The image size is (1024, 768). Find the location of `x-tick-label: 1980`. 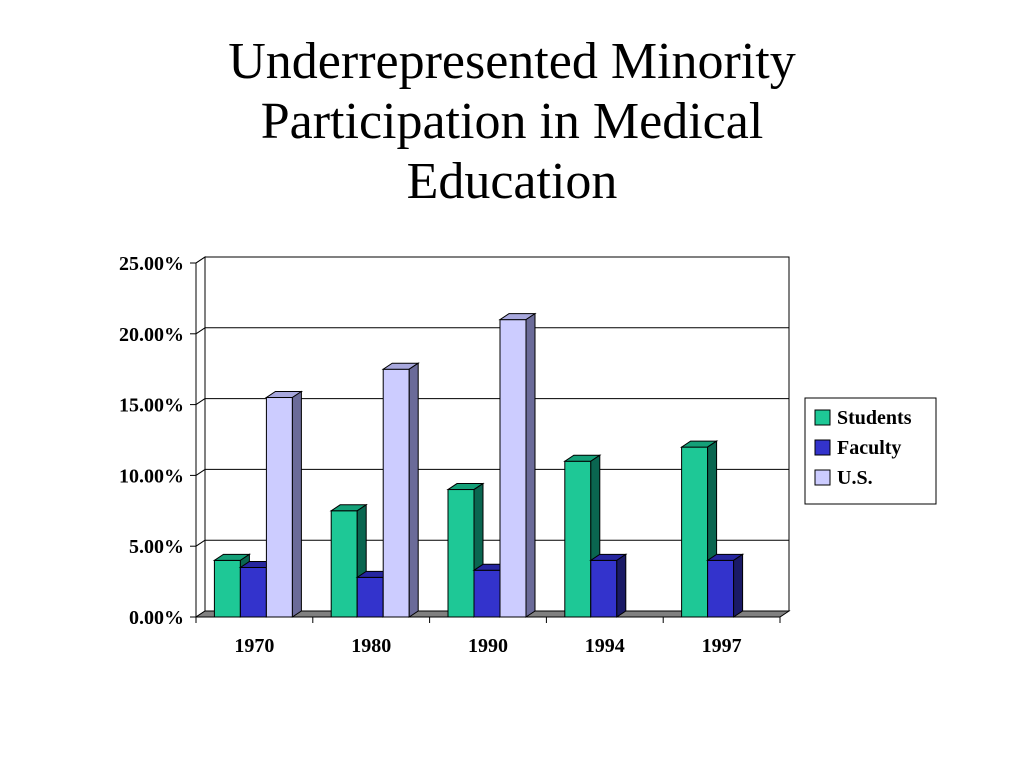

x-tick-label: 1980 is located at coordinates (371, 646).